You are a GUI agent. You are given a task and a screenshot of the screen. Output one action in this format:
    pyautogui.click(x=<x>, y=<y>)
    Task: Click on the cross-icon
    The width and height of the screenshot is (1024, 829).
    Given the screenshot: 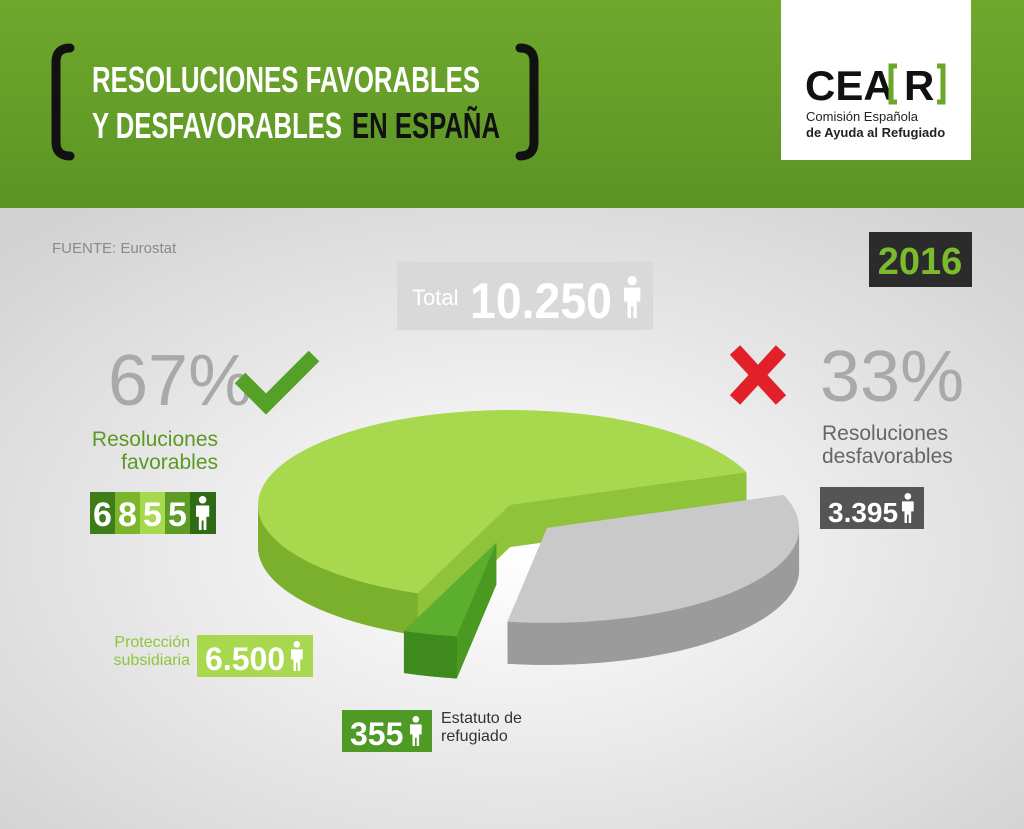 What is the action you would take?
    pyautogui.click(x=758, y=375)
    